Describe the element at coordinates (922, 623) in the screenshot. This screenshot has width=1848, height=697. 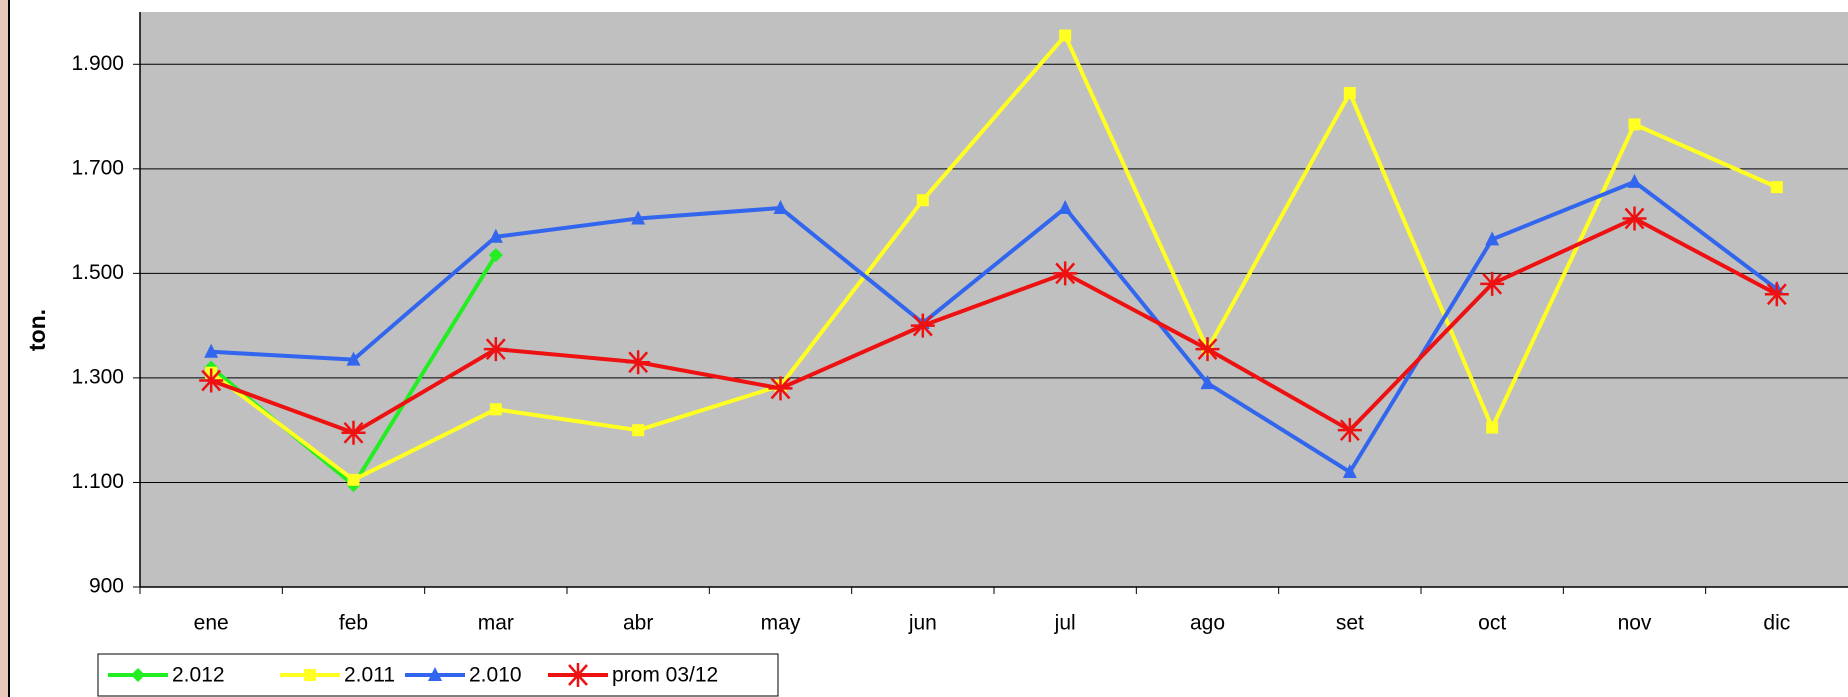
I see `x-tick-label: jun` at that location.